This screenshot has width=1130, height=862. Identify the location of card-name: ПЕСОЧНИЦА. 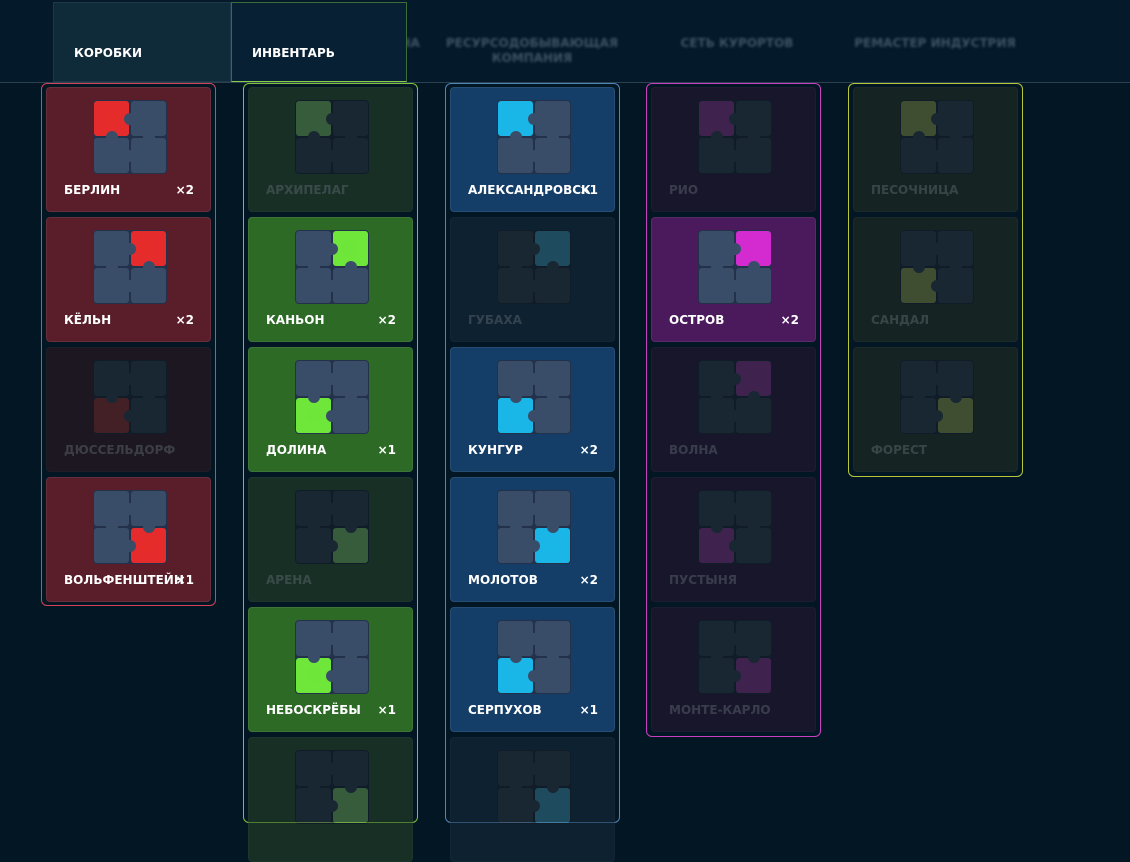
(915, 190).